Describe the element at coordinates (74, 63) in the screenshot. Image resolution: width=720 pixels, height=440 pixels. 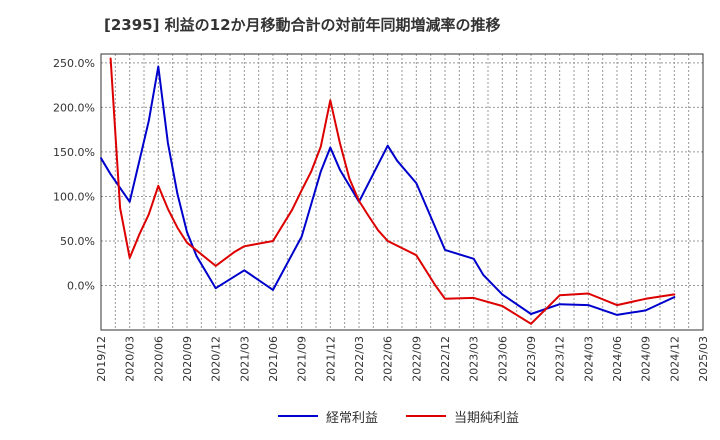
I see `y-tick-label: 250.0%` at that location.